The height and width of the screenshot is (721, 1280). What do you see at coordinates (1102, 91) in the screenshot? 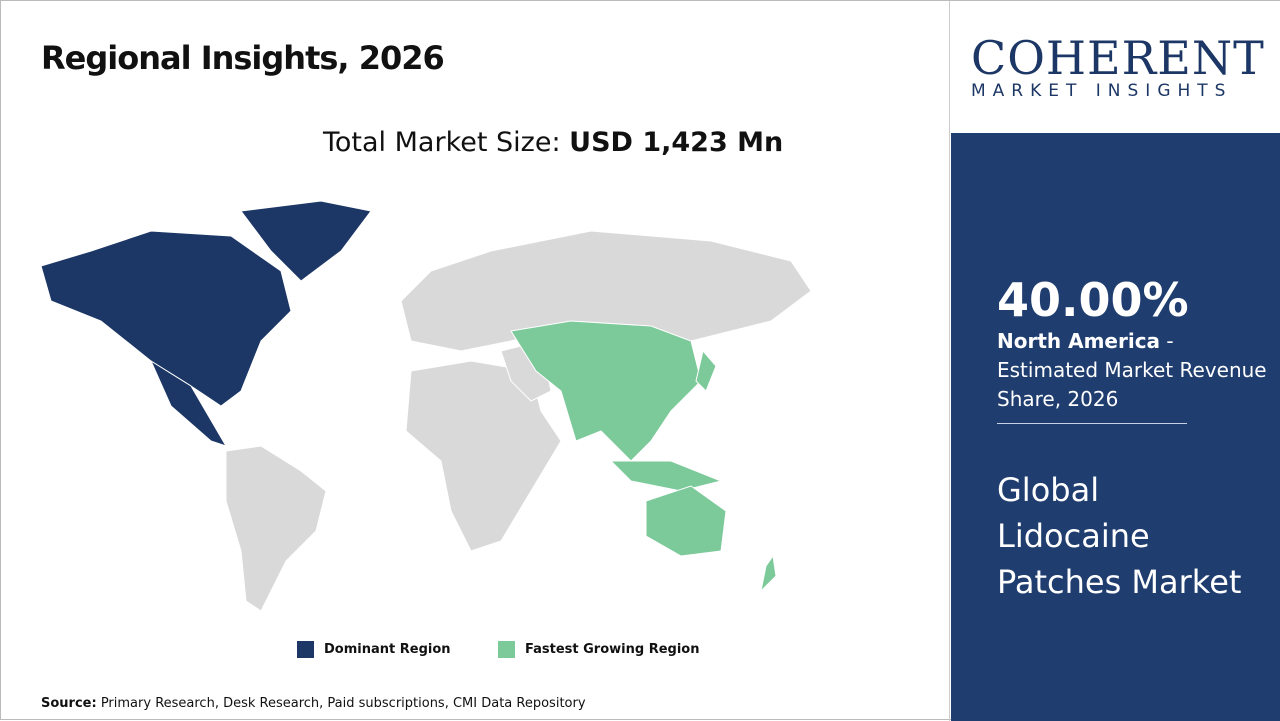
I see `logo-text-bottom: MARKET INSIGHTS` at bounding box center [1102, 91].